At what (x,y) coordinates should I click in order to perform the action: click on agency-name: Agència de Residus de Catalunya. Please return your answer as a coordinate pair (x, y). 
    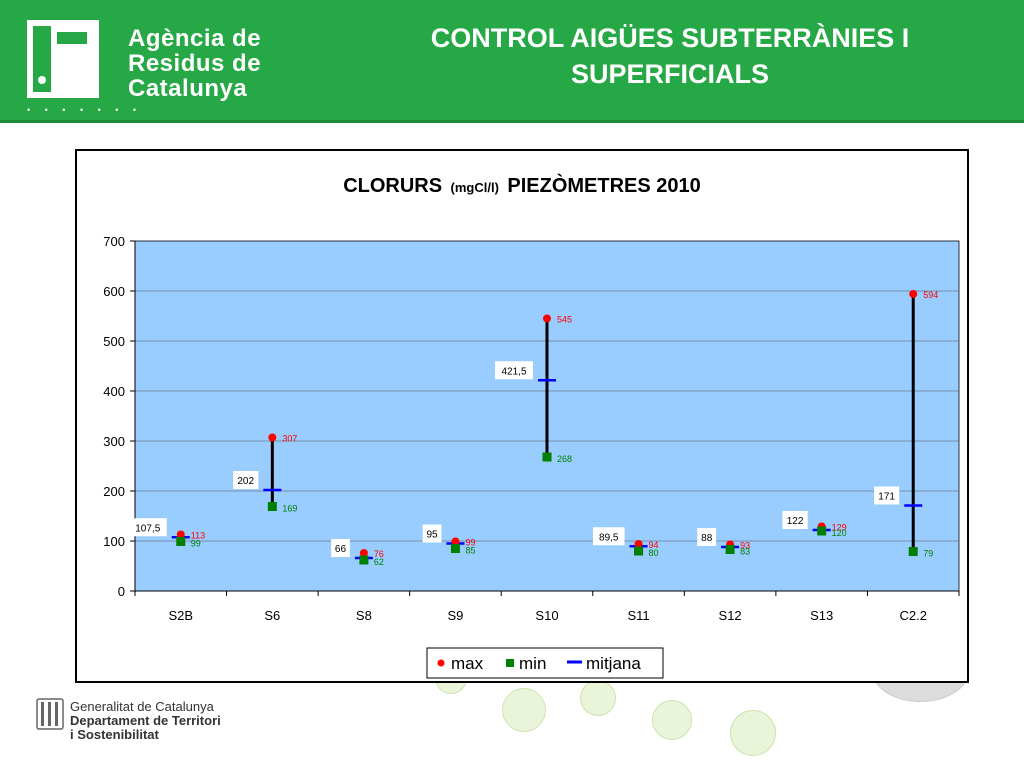
    Looking at the image, I should click on (194, 63).